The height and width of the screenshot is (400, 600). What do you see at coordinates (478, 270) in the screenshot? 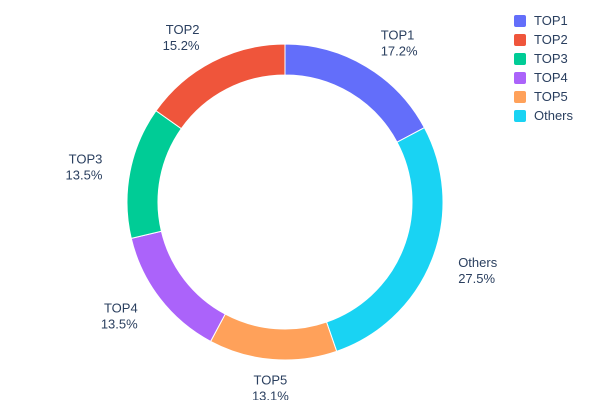
I see `slice-label-others: Others 27.5%` at bounding box center [478, 270].